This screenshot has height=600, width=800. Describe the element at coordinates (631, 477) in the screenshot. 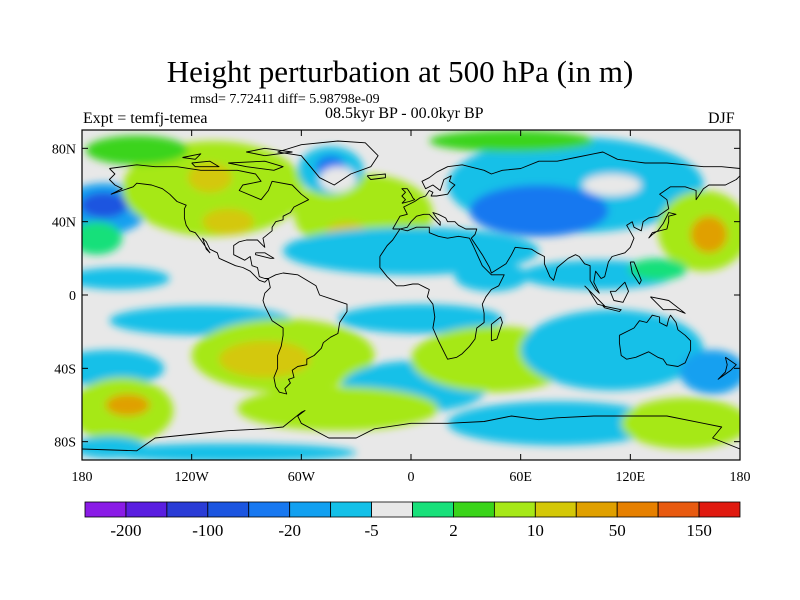

I see `x-tick-label: 120E` at that location.